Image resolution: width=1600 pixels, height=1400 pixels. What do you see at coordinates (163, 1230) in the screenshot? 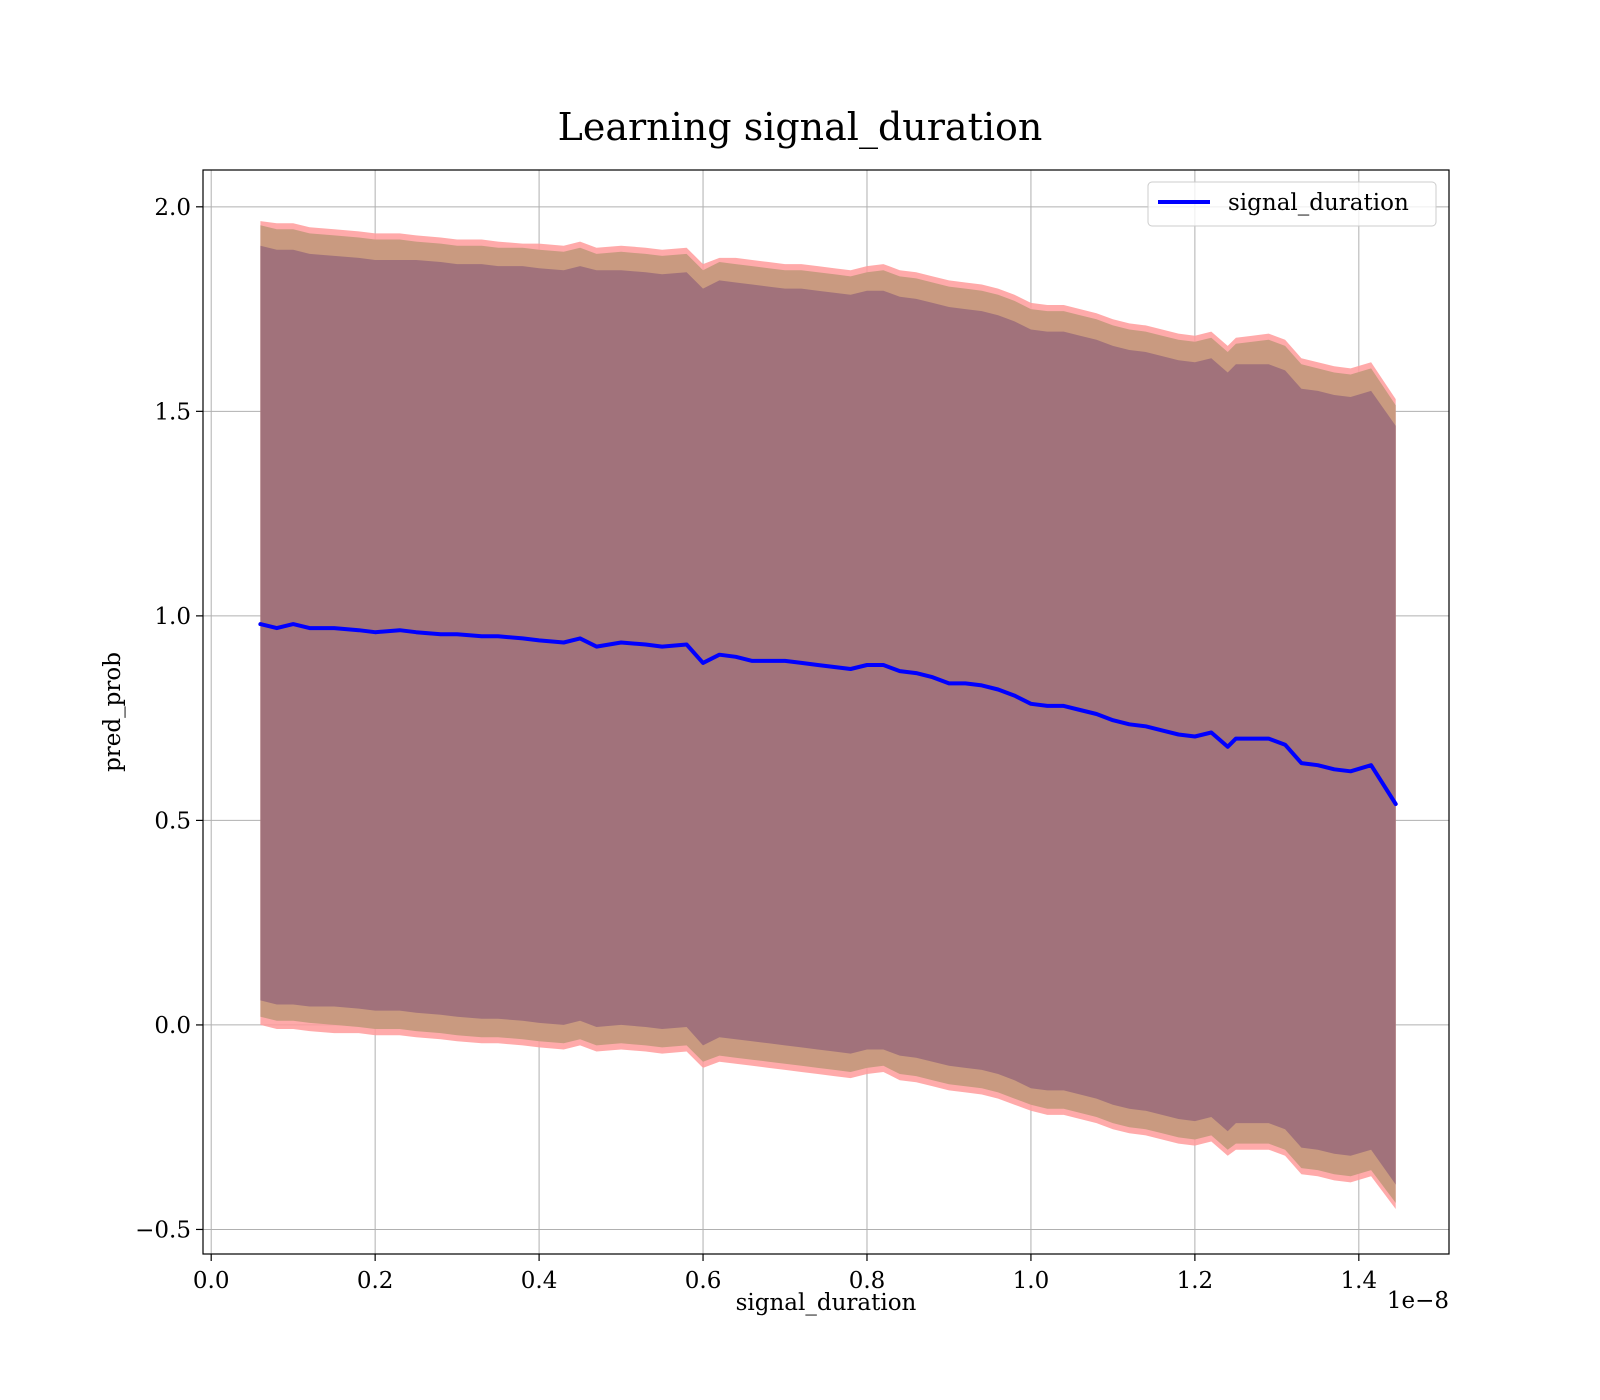
I see `y-tick-label: −0.5` at bounding box center [163, 1230].